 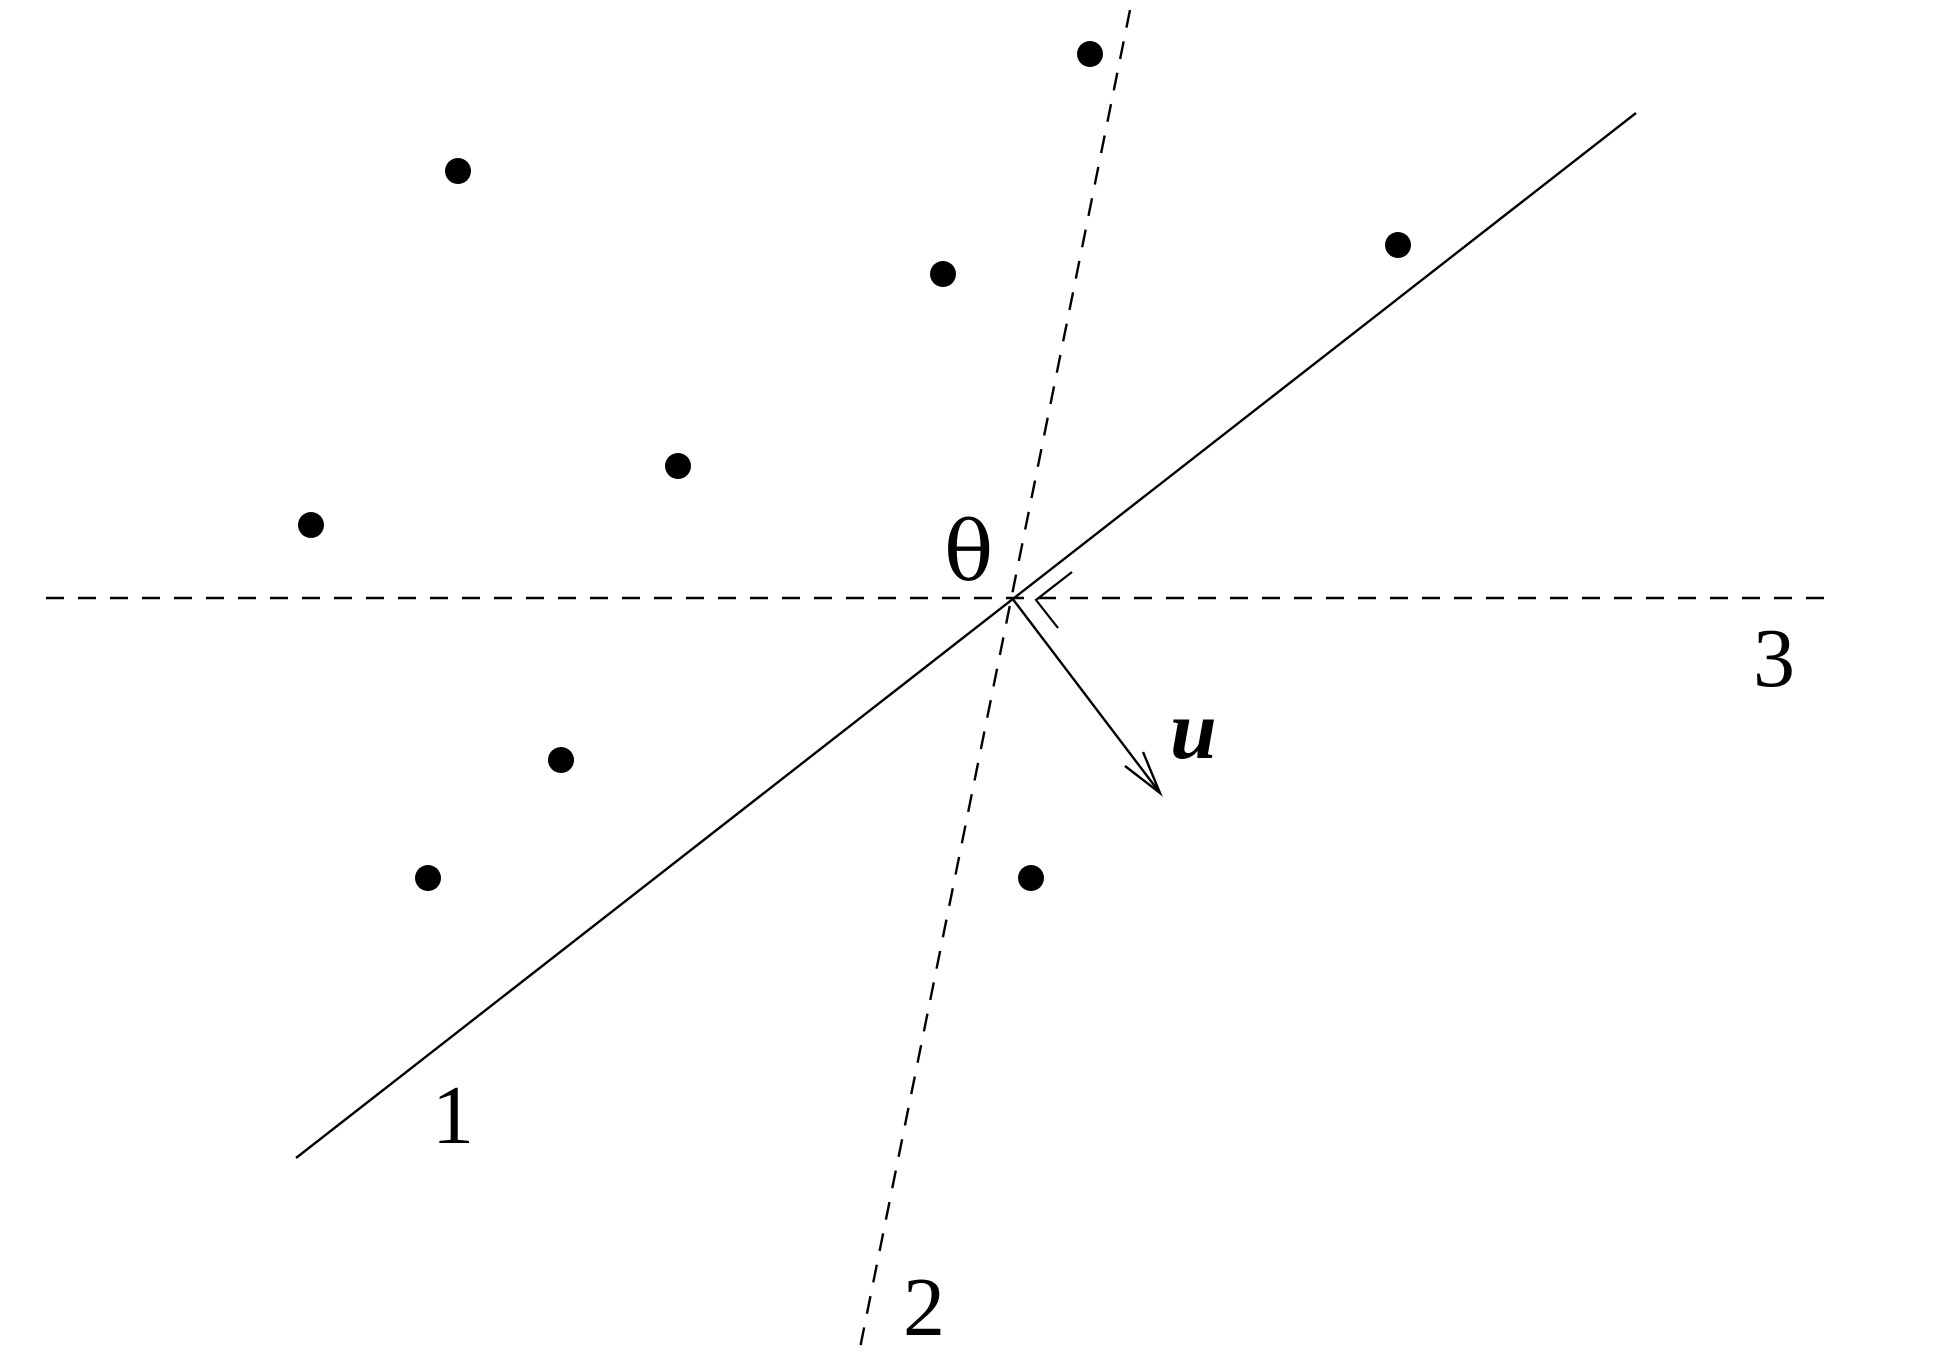 I want to click on line-2-dashed-steep, so click(x=994, y=681).